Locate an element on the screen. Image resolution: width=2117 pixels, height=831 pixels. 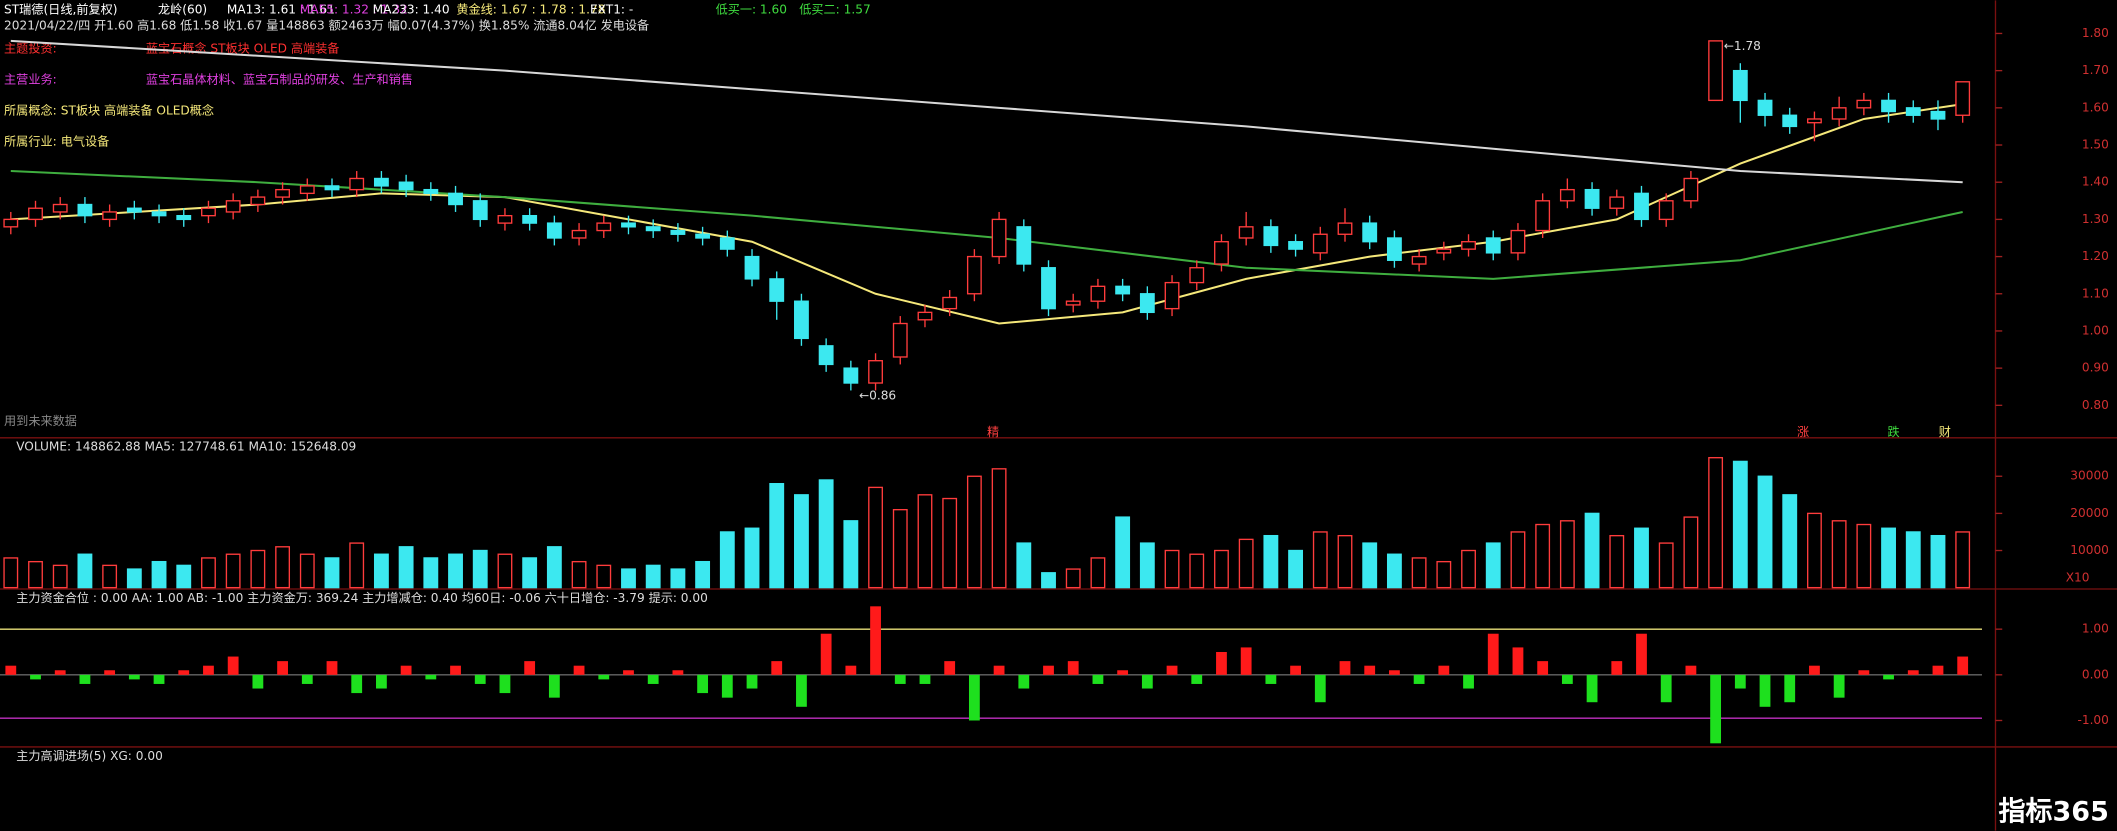
y-tick-label: 20000 is located at coordinates (2089, 513).